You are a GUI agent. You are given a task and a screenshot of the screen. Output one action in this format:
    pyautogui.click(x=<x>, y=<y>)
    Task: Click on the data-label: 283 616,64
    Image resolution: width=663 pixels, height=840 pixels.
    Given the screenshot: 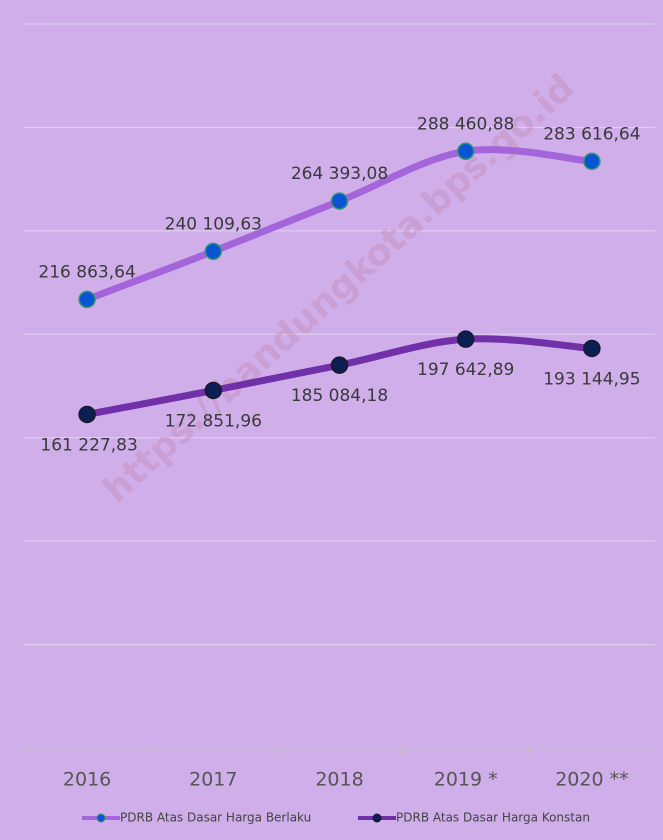 What is the action you would take?
    pyautogui.click(x=591, y=134)
    